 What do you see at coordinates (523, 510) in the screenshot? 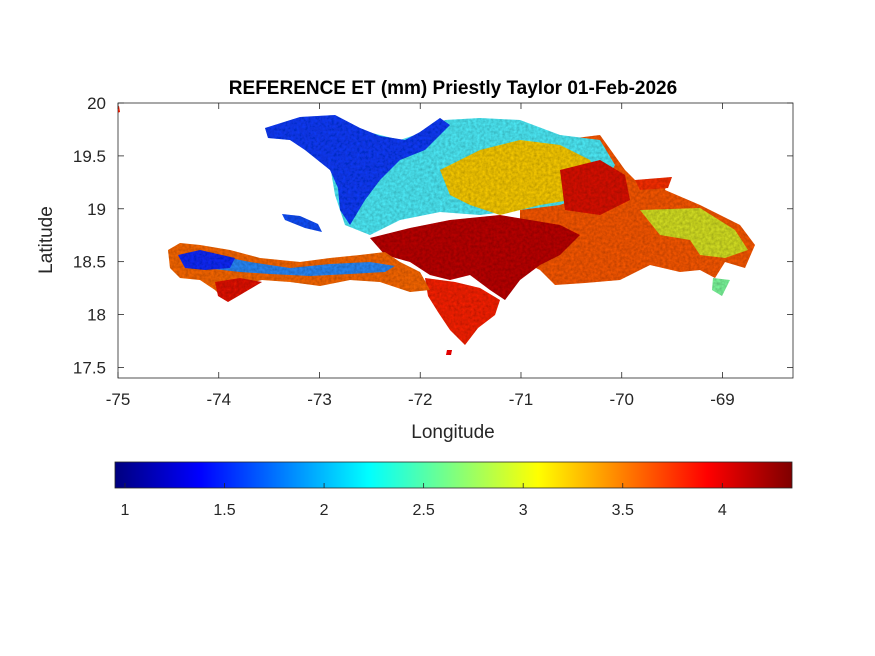
I see `colorbar-tick-label: 3` at bounding box center [523, 510].